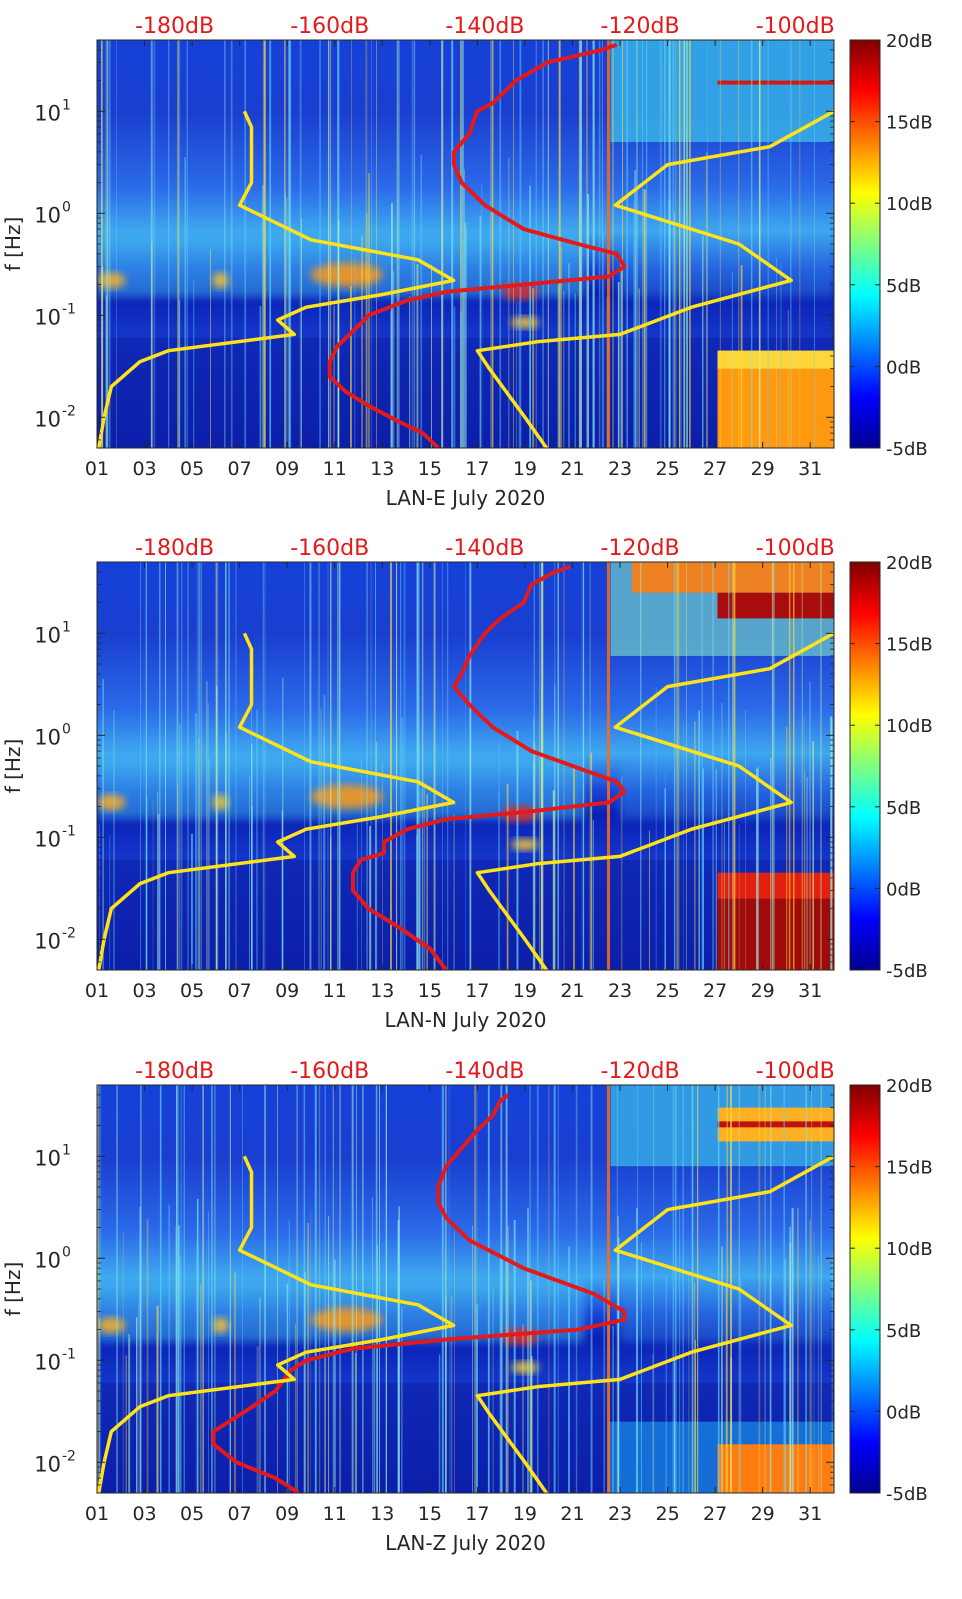 The height and width of the screenshot is (1599, 962). What do you see at coordinates (715, 469) in the screenshot?
I see `x-tick-label: 27` at bounding box center [715, 469].